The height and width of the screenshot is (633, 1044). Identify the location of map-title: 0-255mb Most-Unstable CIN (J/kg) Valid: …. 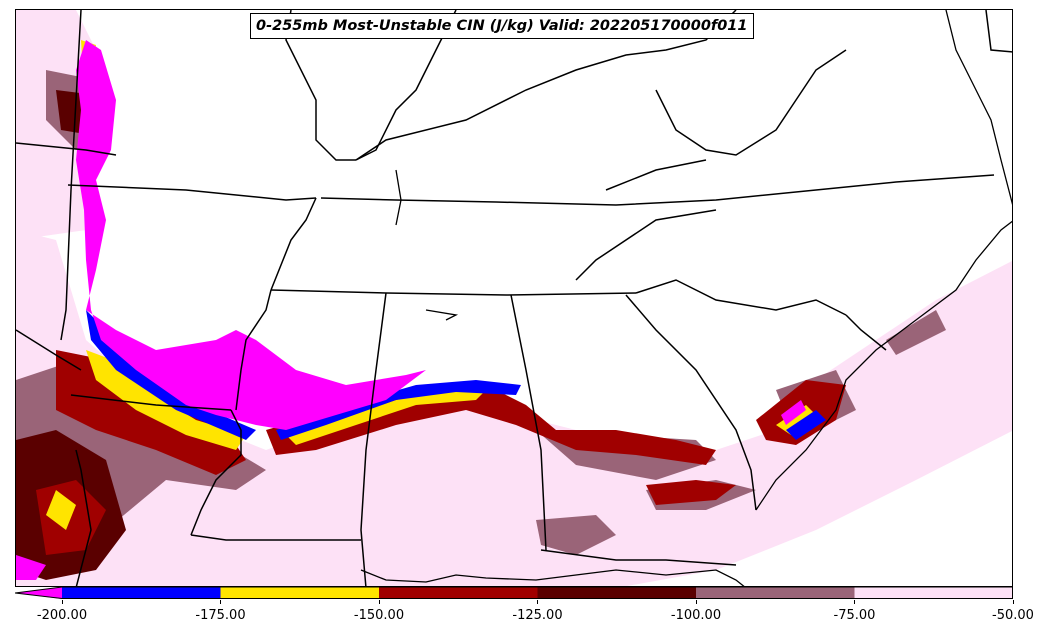
(502, 26).